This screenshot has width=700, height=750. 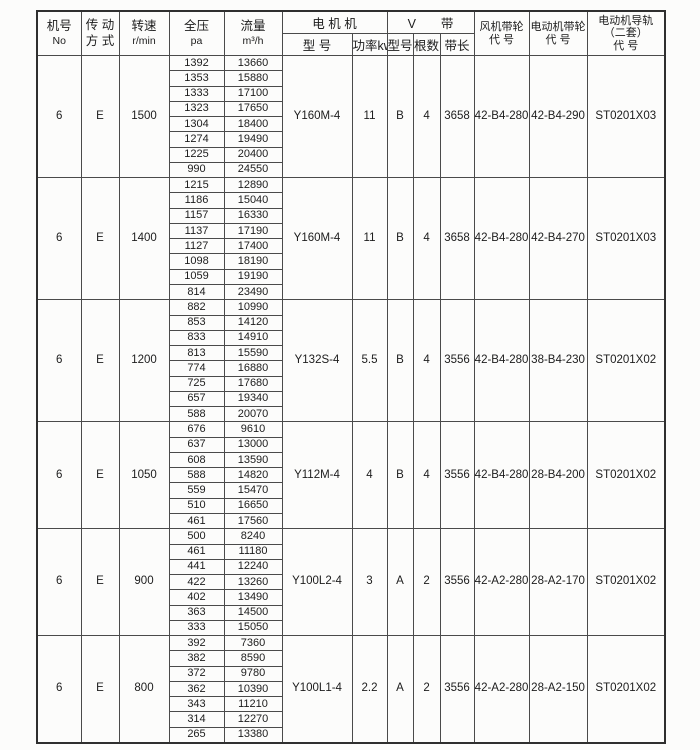 I want to click on flow-value: 11210, so click(x=253, y=704).